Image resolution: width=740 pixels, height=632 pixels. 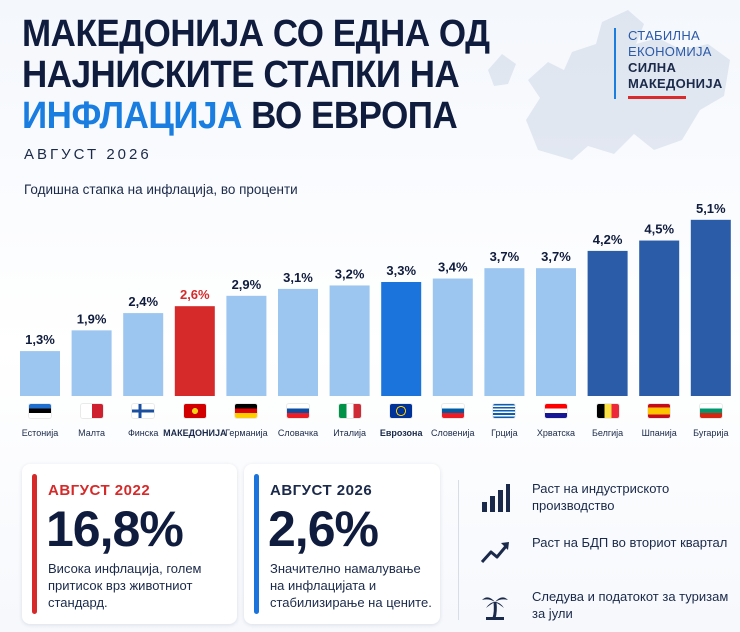 I want to click on country-label-6: Словачка, so click(x=298, y=433).